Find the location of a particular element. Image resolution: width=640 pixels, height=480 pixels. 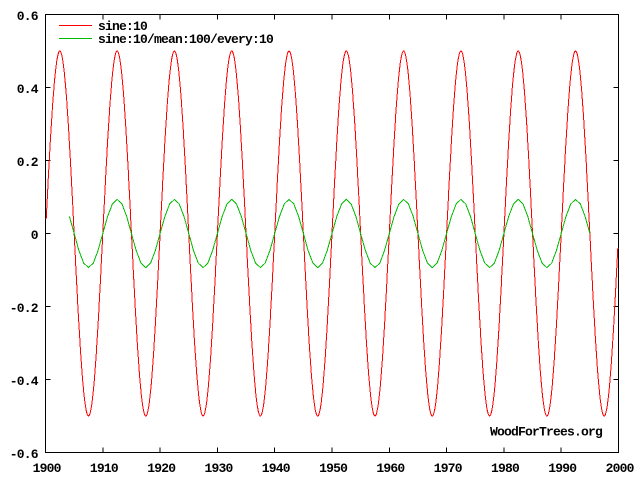

svg-text: -0.2 is located at coordinates (24, 308).